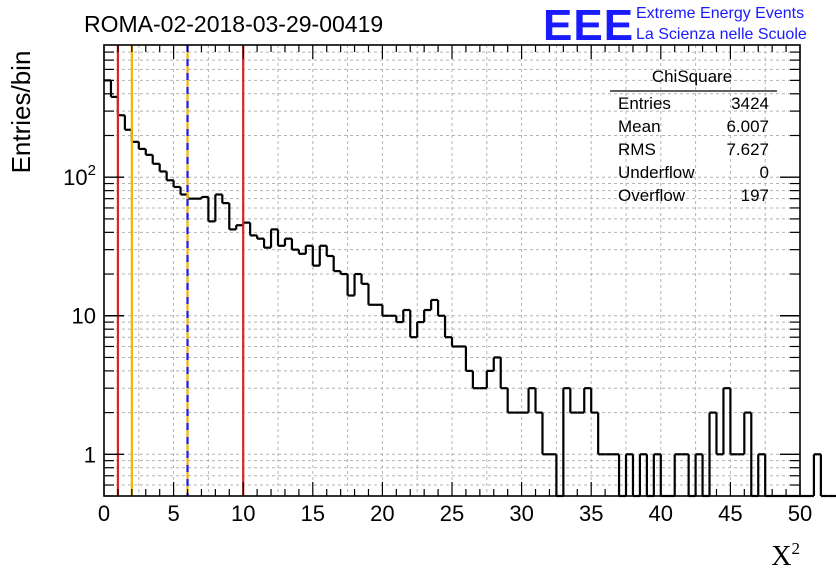 This screenshot has height=572, width=836. Describe the element at coordinates (652, 195) in the screenshot. I see `stats-label-overflow: Overflow` at that location.